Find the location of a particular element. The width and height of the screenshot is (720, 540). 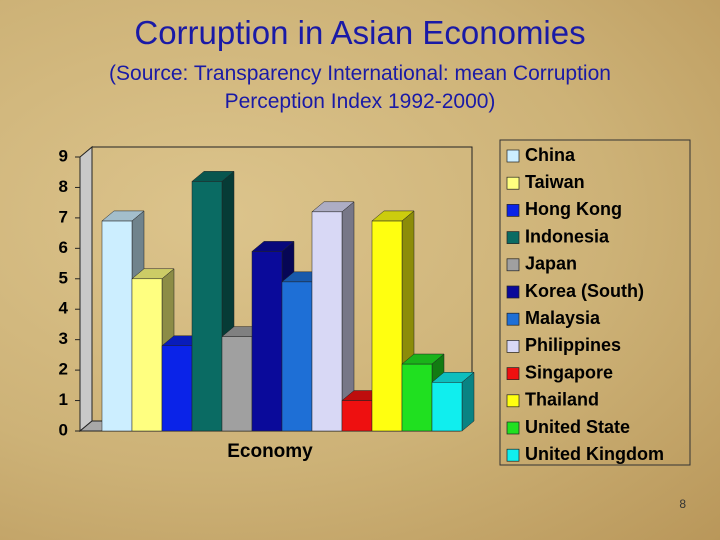

x-axis-label: Economy is located at coordinates (270, 451).